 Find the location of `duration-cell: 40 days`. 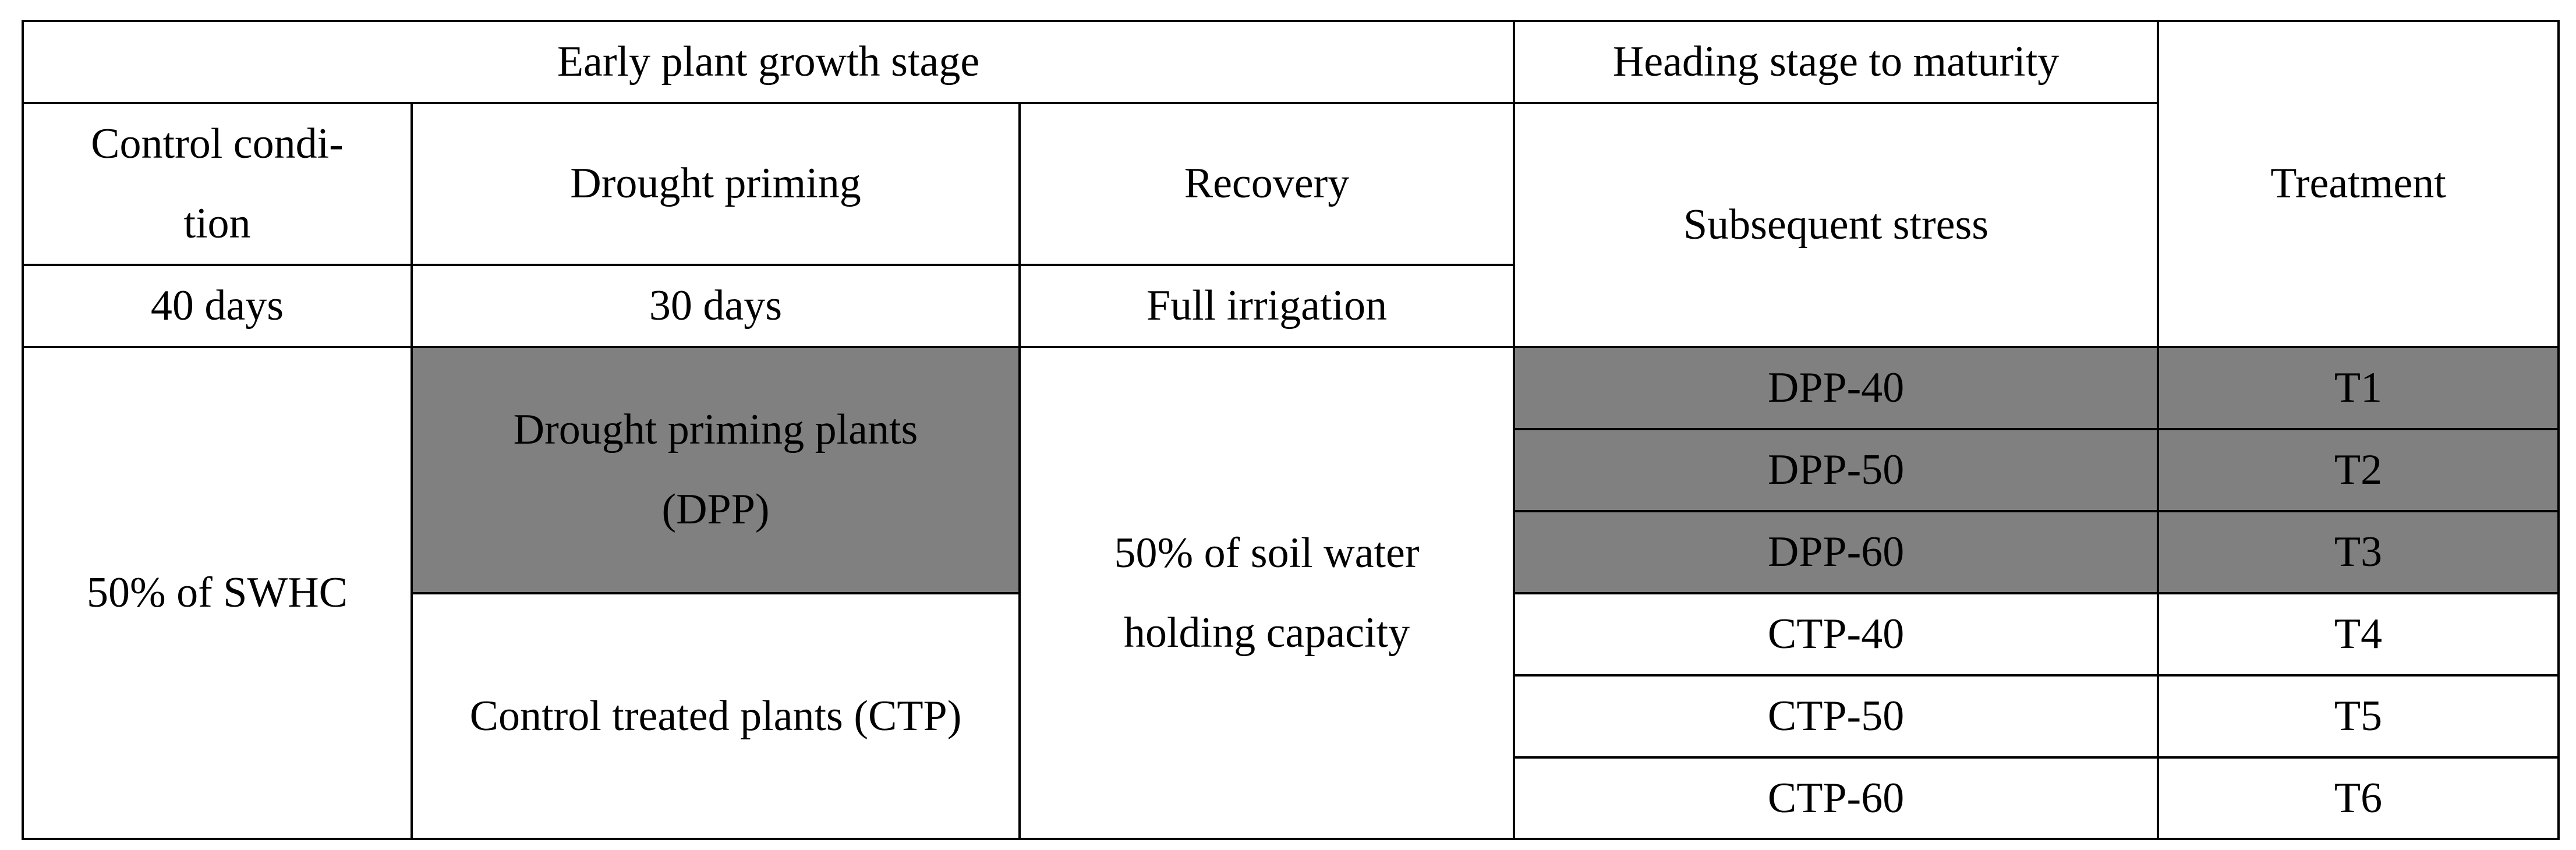

duration-cell: 40 days is located at coordinates (217, 305).